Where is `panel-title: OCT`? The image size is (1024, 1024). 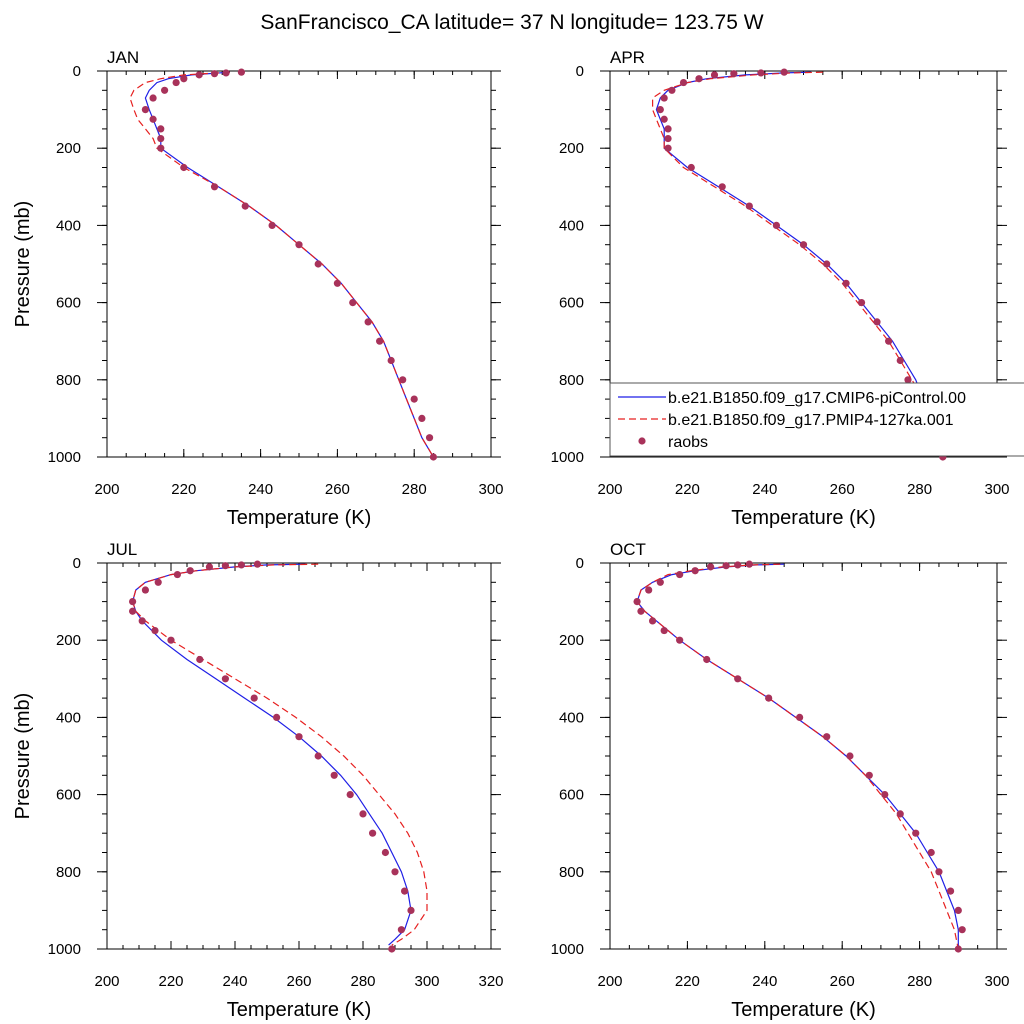 panel-title: OCT is located at coordinates (628, 549).